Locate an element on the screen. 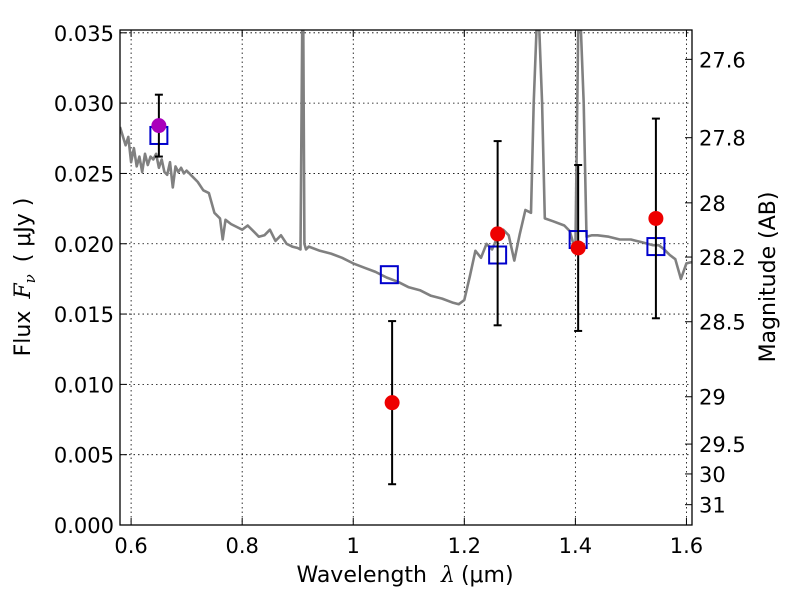 This screenshot has height=600, width=800. y2-tick-label: 30 is located at coordinates (712, 475).